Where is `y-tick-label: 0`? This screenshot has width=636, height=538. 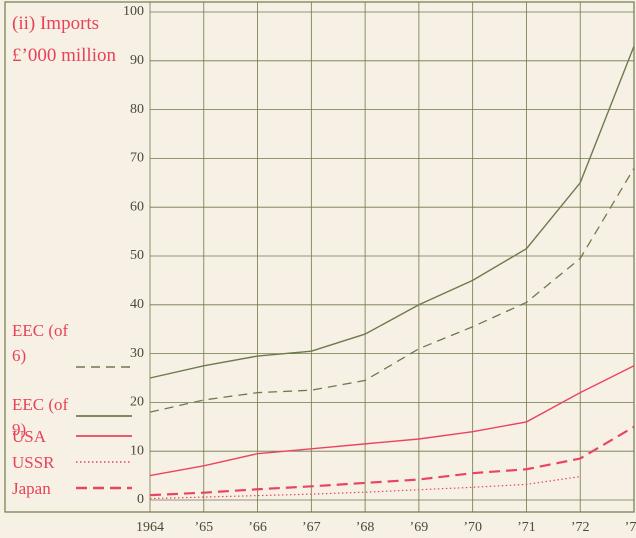
y-tick-label: 0 is located at coordinates (140, 499).